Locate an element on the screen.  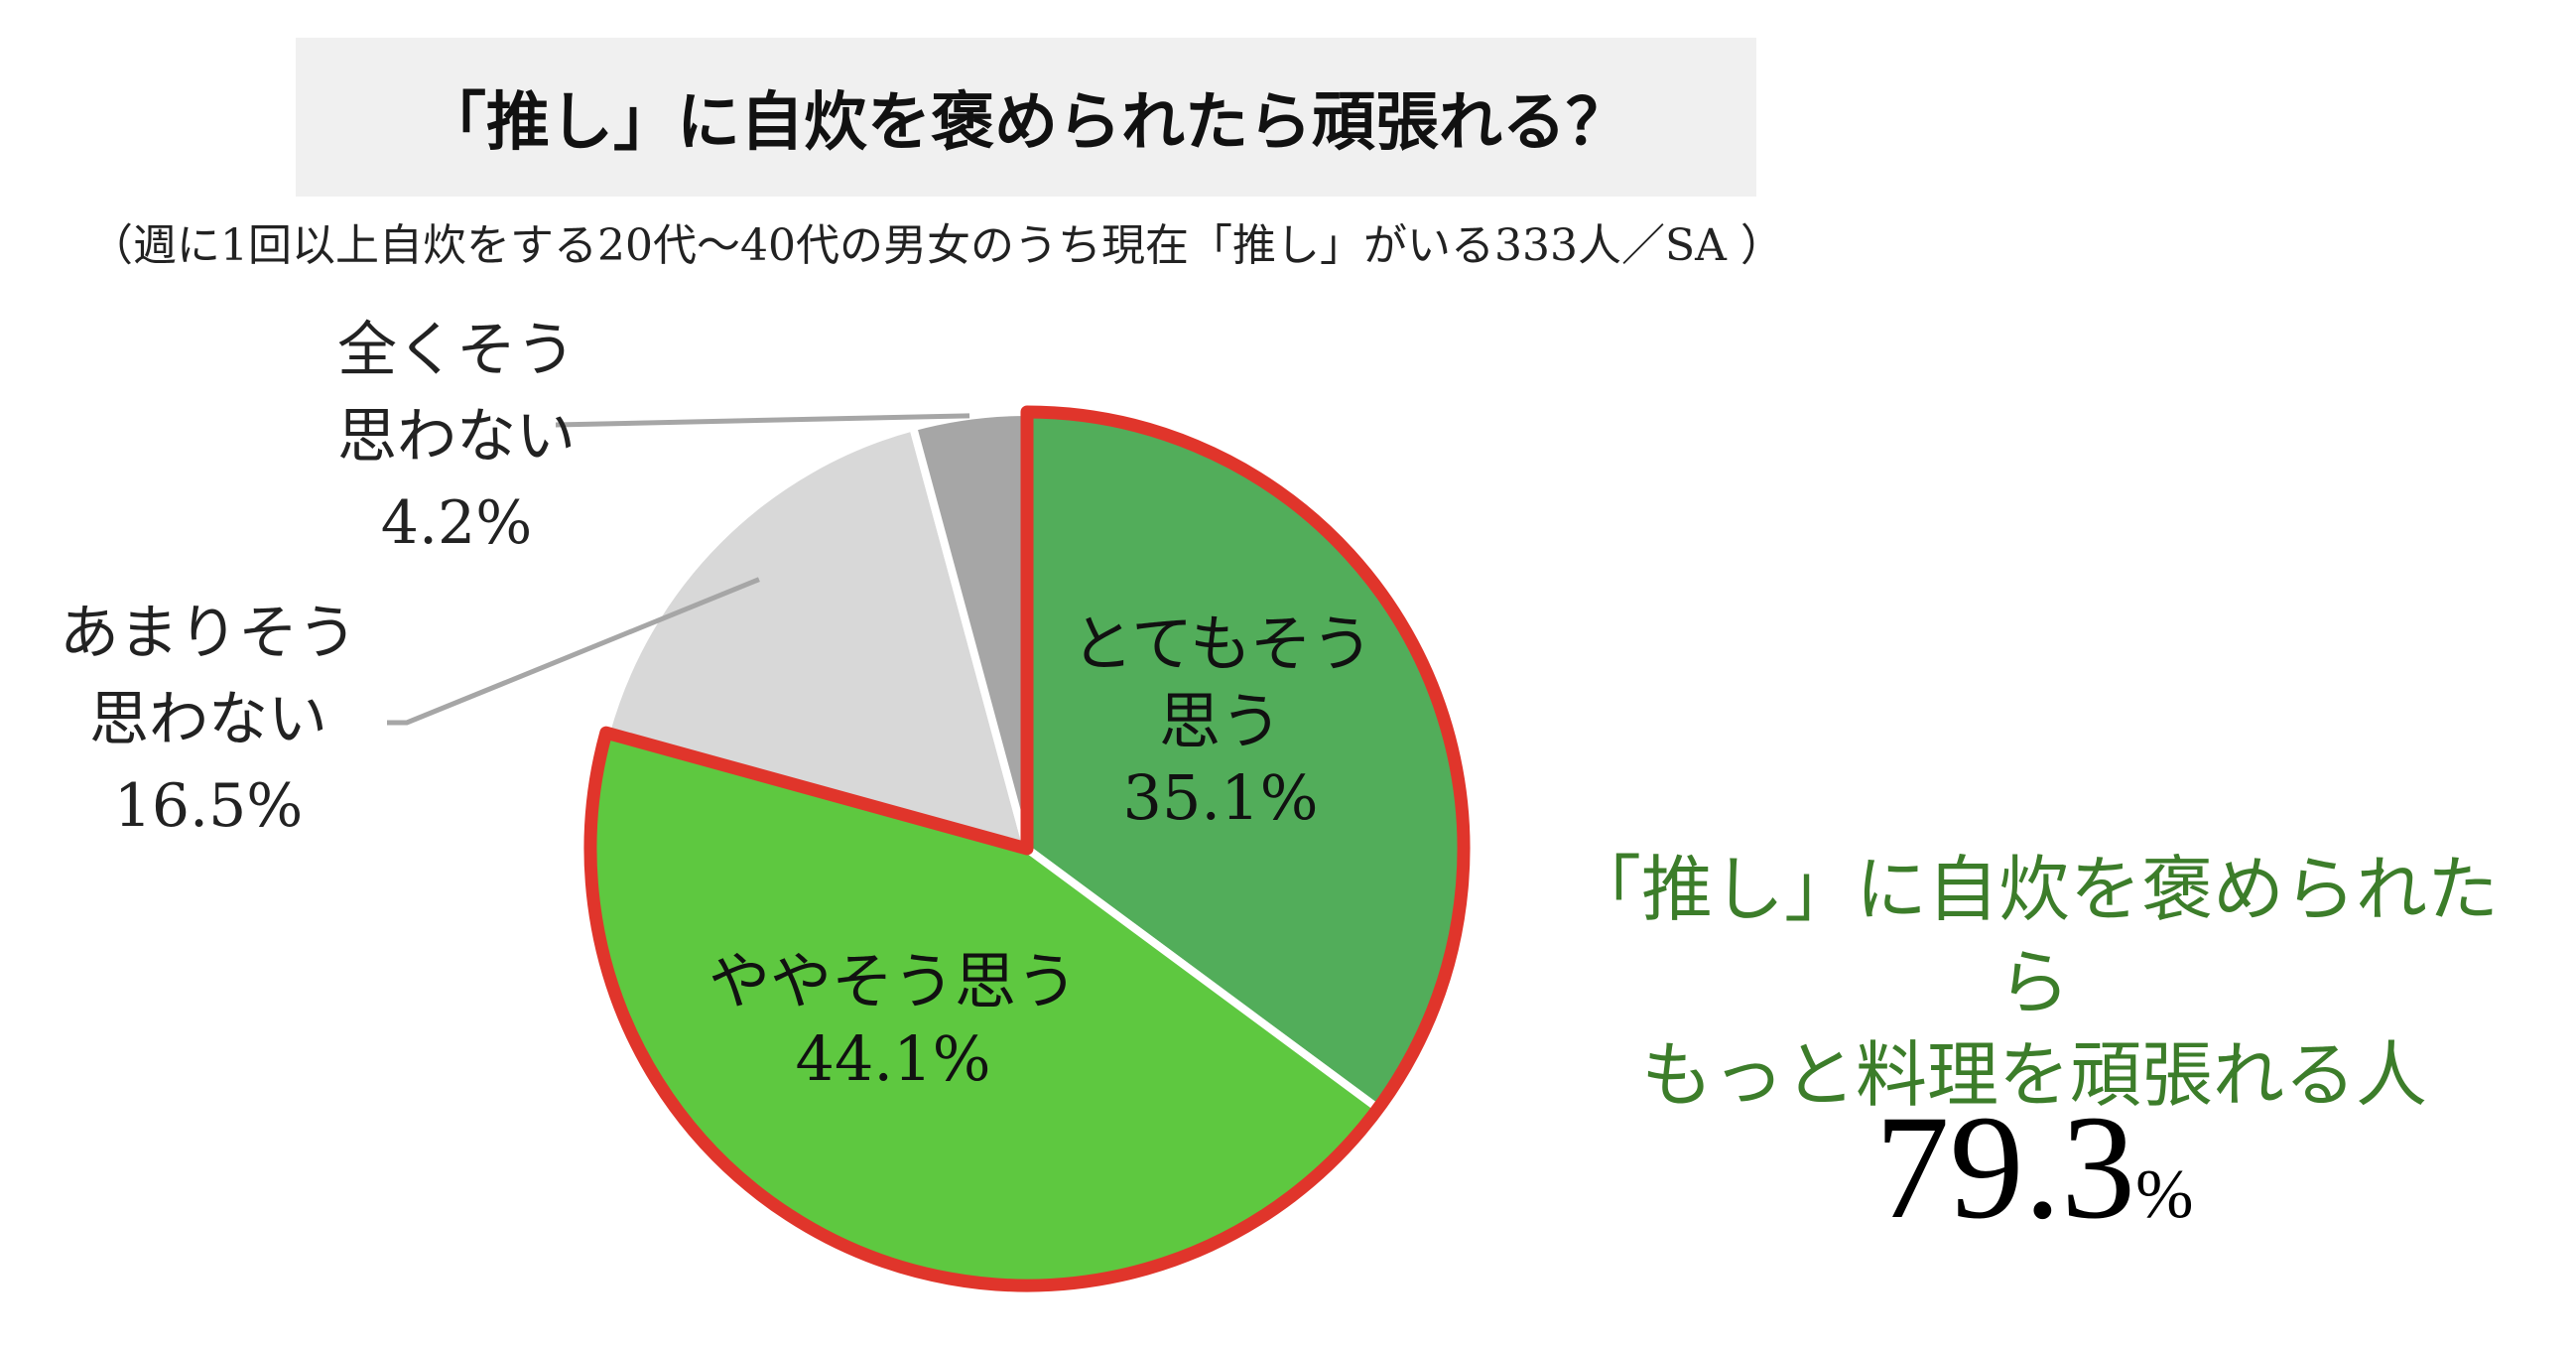
slice-value-very-much: 35.1% is located at coordinates (1221, 797).